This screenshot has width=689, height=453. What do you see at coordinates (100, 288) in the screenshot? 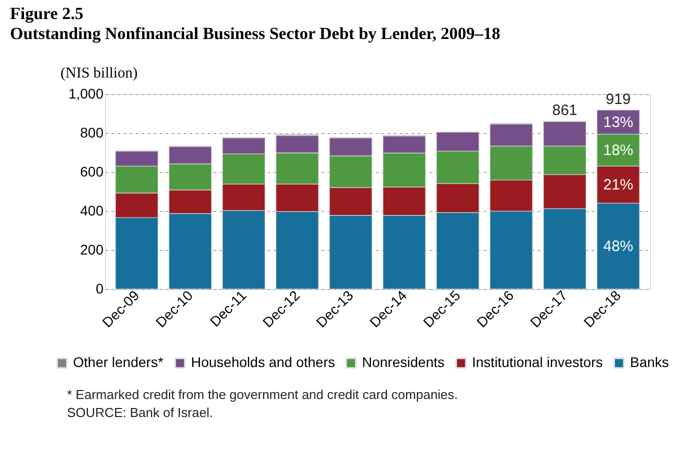
I see `y-tick-label: 0` at bounding box center [100, 288].